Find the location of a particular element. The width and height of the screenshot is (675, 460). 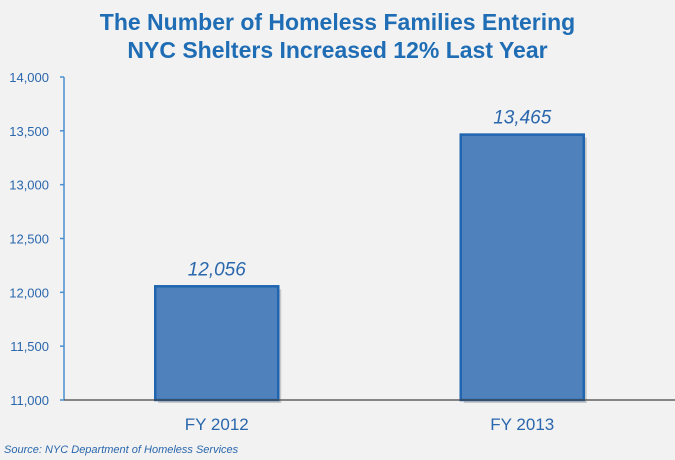

y-tick-label: 14,000 is located at coordinates (29, 77).